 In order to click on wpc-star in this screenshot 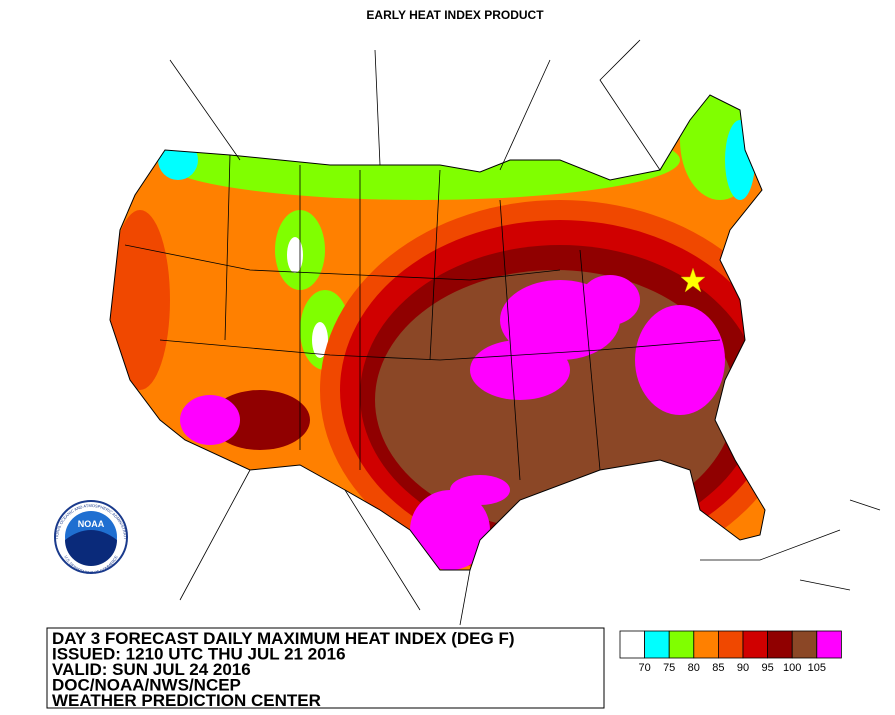, I will do `click(693, 280)`.